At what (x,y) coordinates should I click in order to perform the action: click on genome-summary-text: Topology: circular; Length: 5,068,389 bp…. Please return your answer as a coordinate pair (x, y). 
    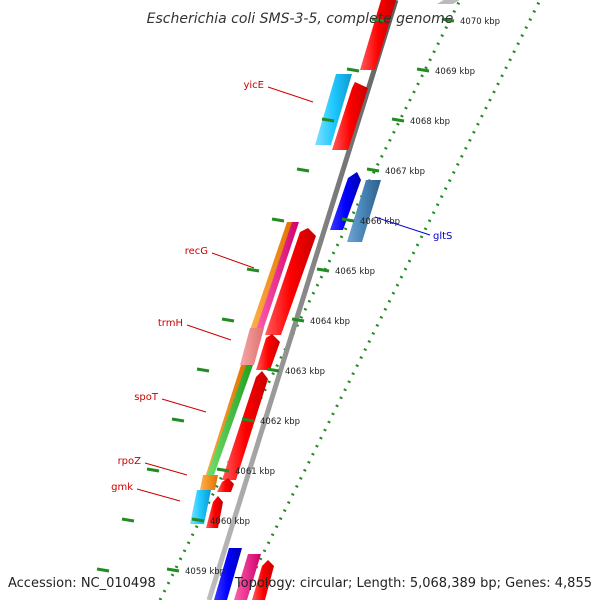
    Looking at the image, I should click on (413, 583).